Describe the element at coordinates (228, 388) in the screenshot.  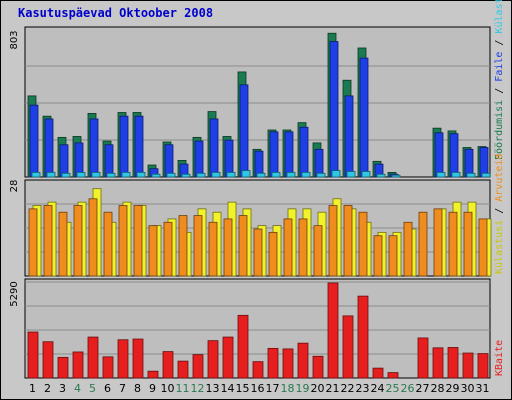
I see `x-tick-label: 14` at that location.